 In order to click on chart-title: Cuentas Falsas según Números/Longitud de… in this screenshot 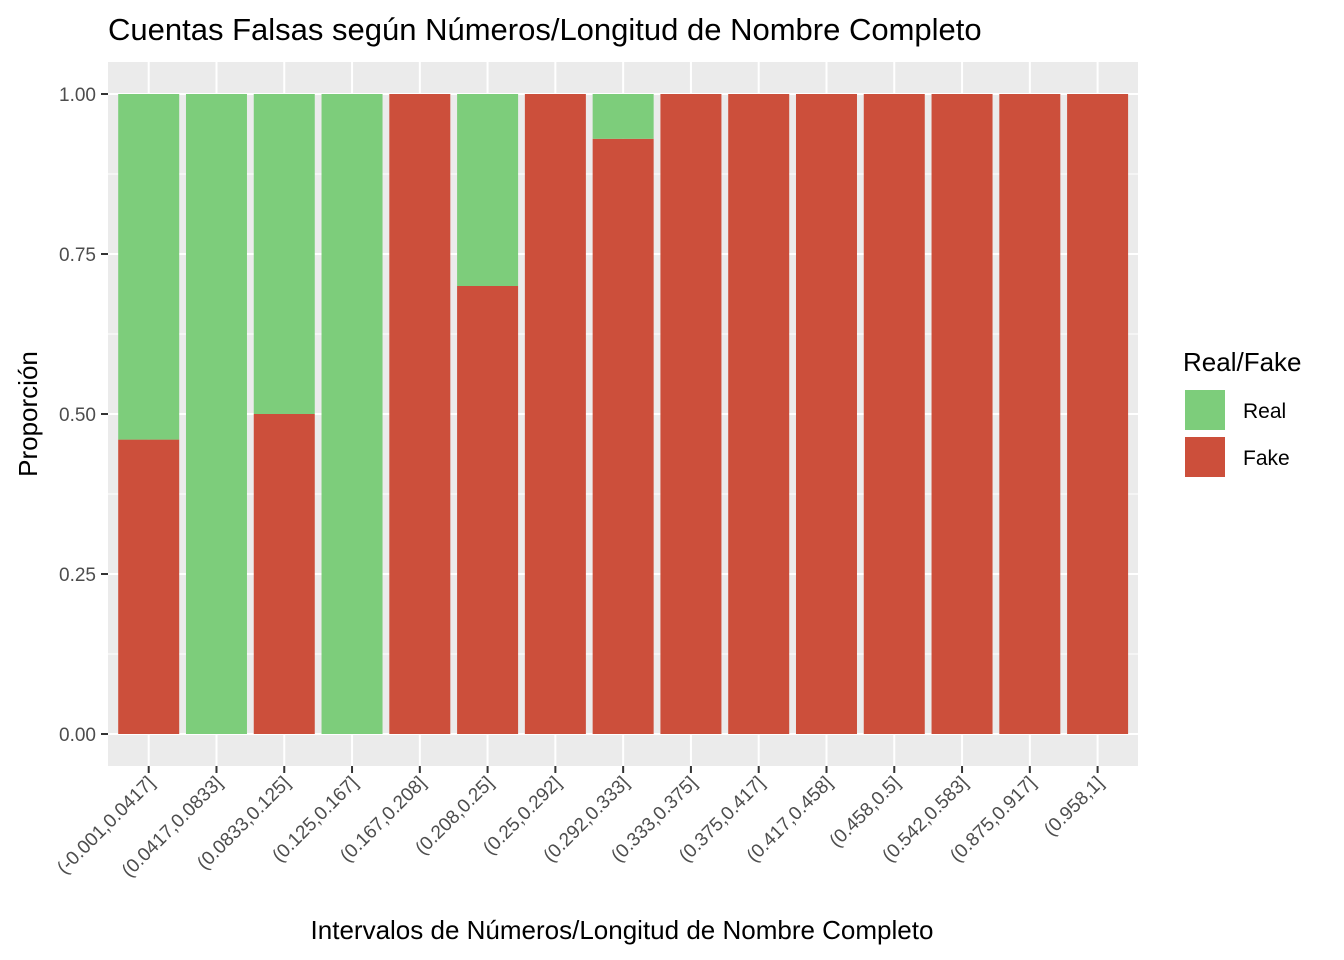, I will do `click(545, 29)`.